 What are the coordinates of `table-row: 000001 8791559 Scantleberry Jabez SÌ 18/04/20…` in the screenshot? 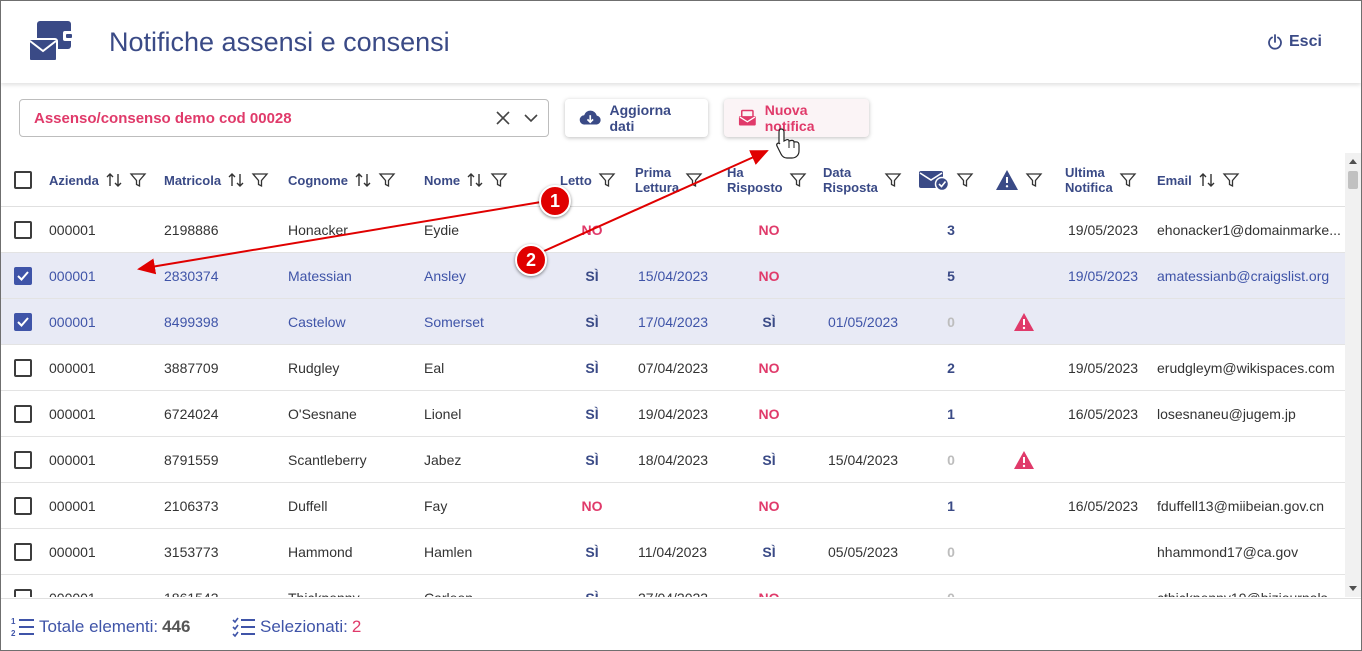 It's located at (673, 460).